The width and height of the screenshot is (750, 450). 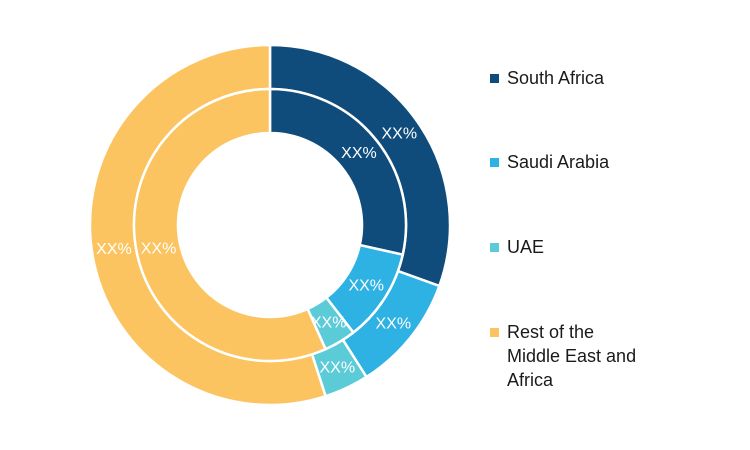 I want to click on outer-label-uae: XX%, so click(x=337, y=367).